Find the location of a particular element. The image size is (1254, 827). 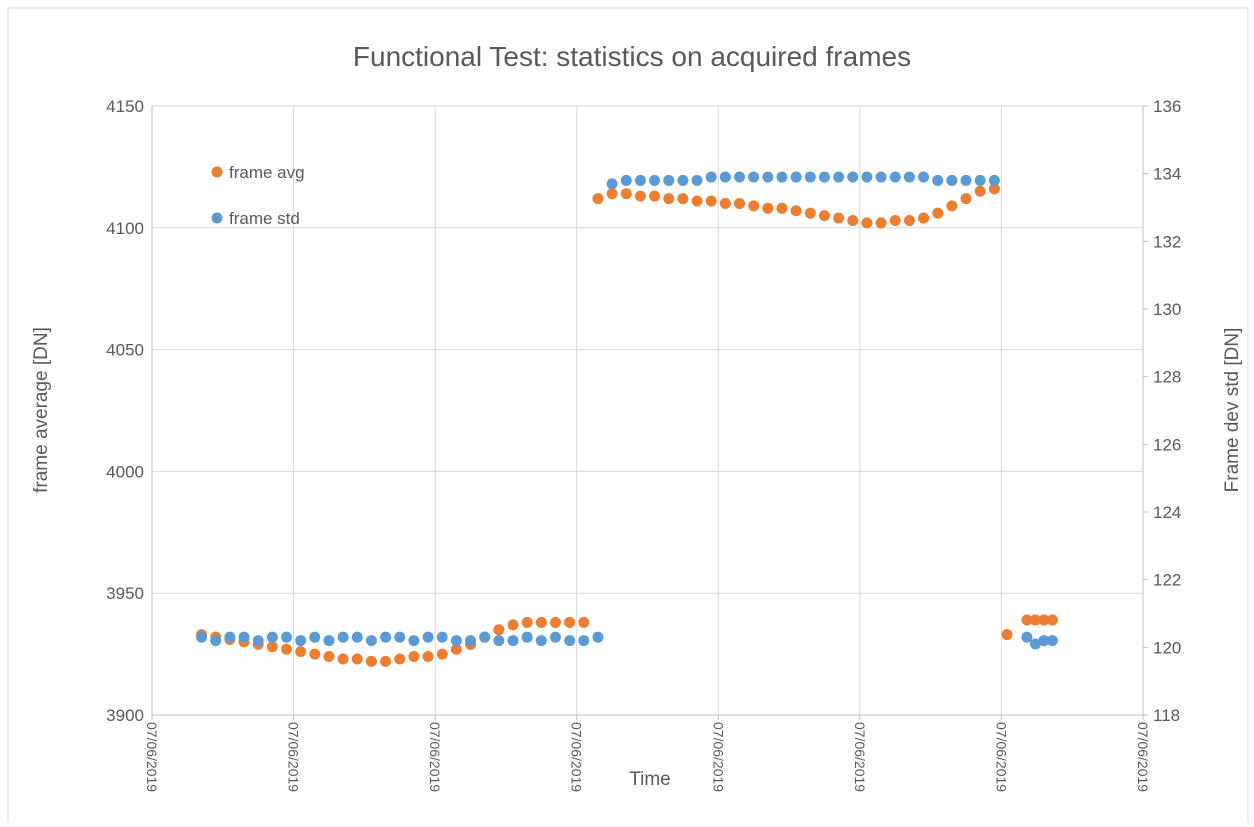

y2-tick-label: 120 is located at coordinates (1167, 647).